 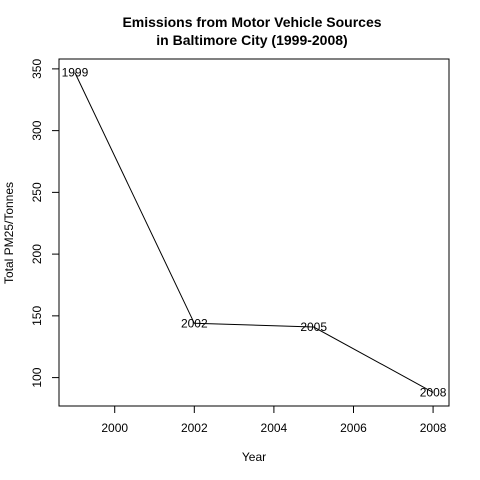 What do you see at coordinates (37, 316) in the screenshot?
I see `y-tick-label: 150` at bounding box center [37, 316].